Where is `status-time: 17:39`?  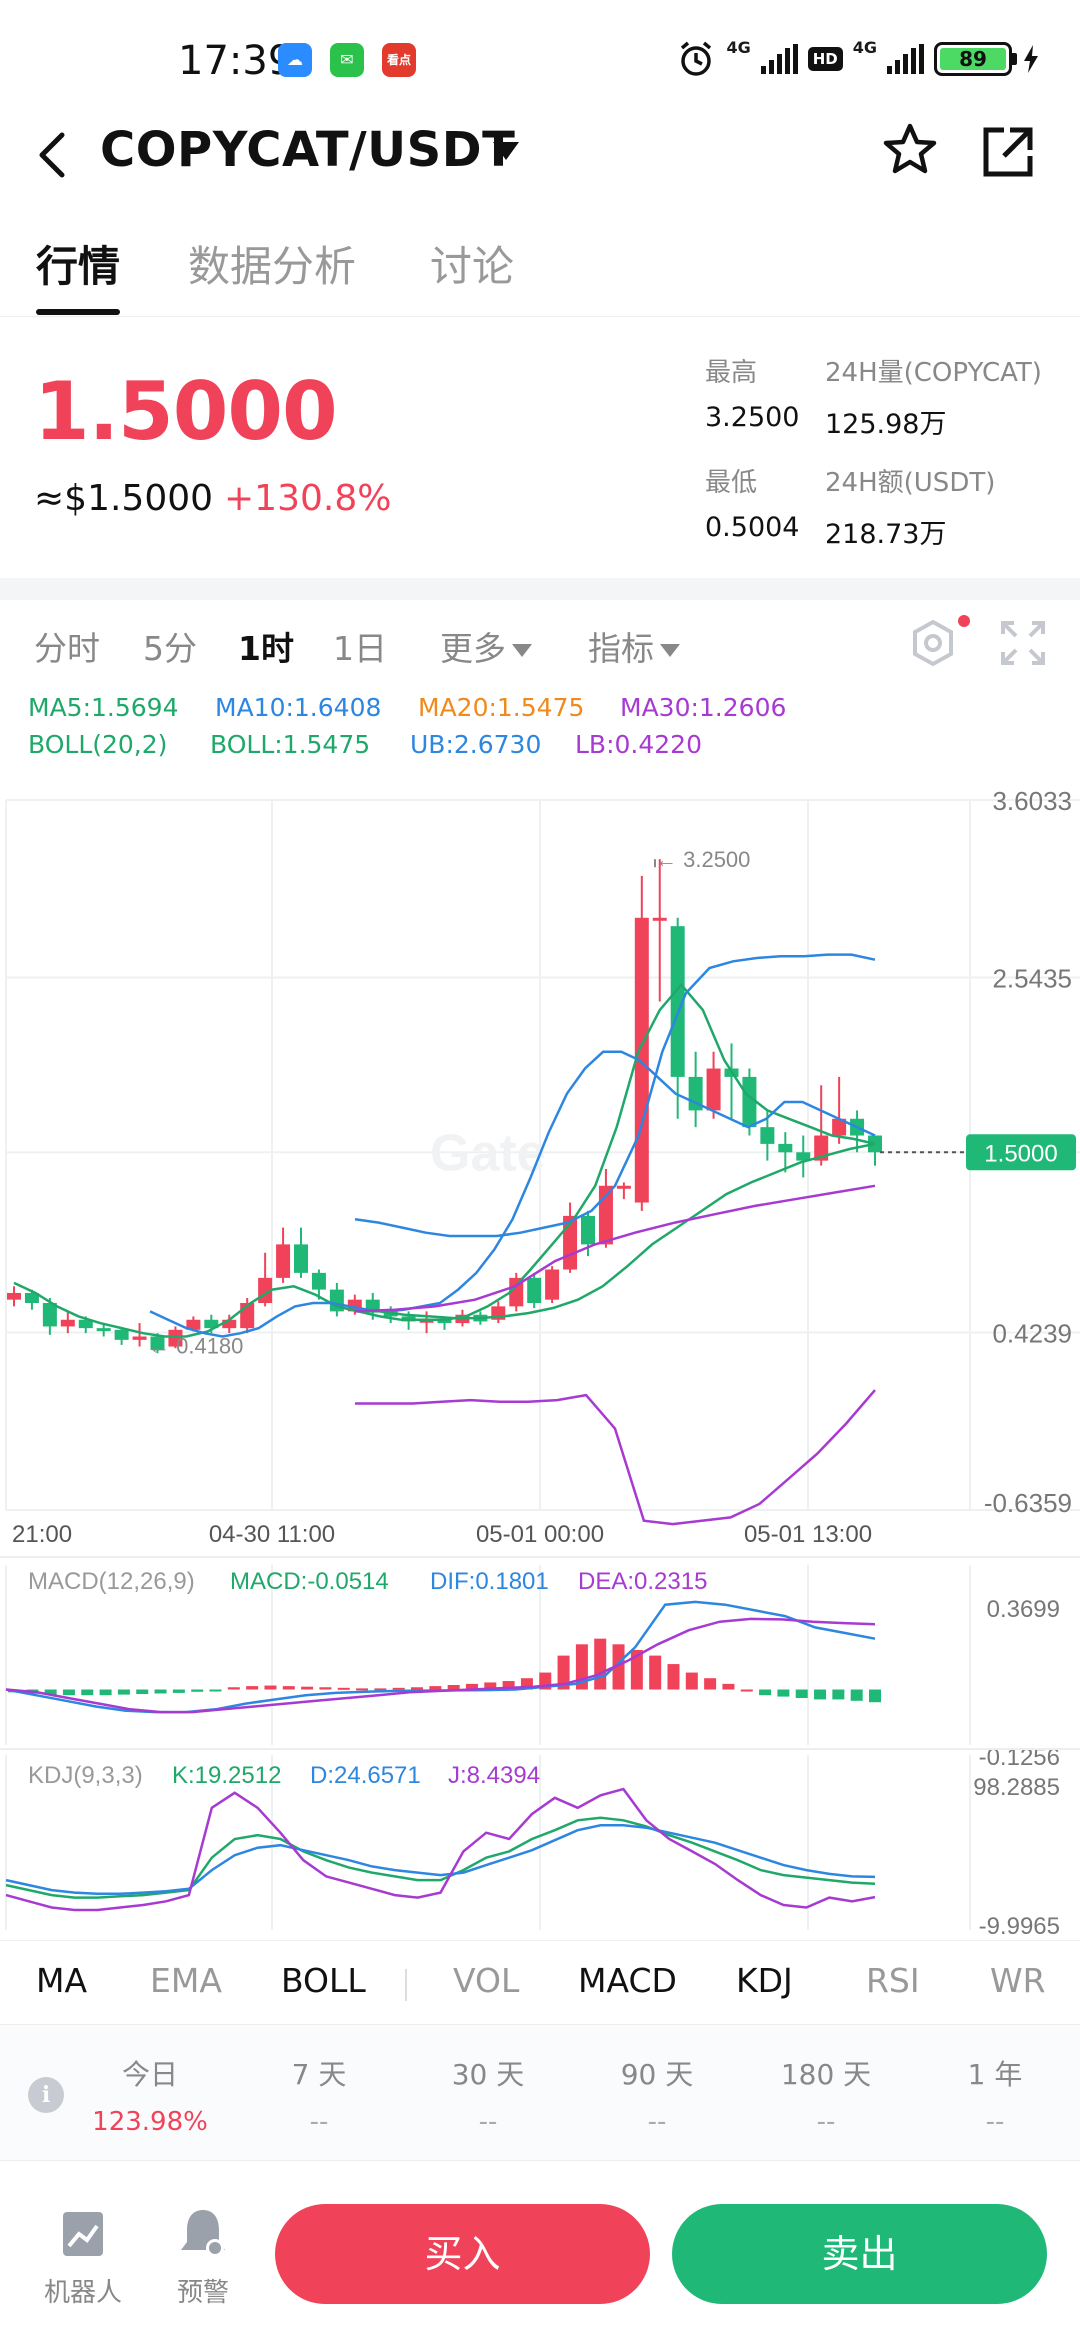 status-time: 17:39 is located at coordinates (236, 61).